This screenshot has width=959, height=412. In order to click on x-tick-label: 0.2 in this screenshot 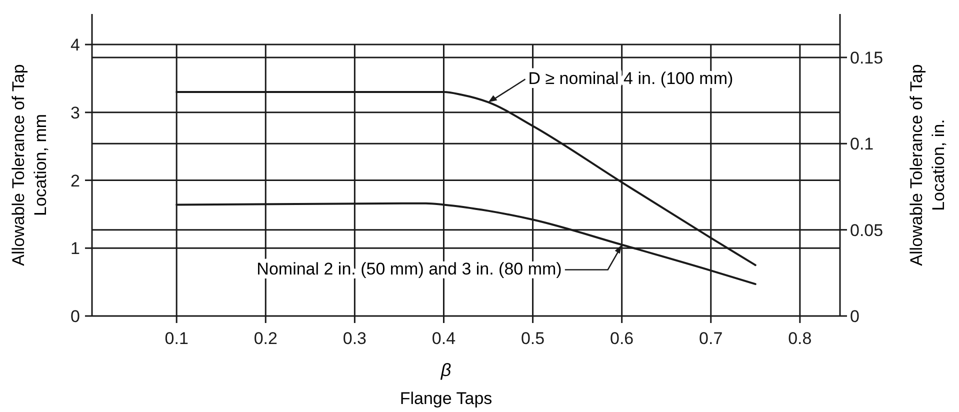, I will do `click(266, 338)`.